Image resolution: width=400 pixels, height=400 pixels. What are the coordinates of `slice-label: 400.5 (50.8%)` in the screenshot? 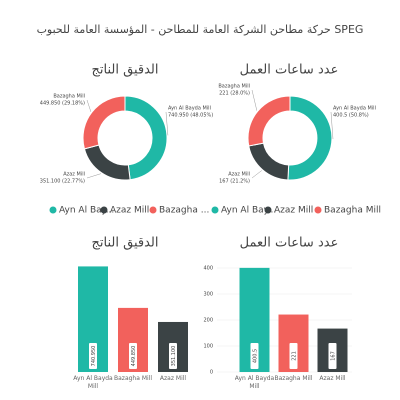 It's located at (351, 116).